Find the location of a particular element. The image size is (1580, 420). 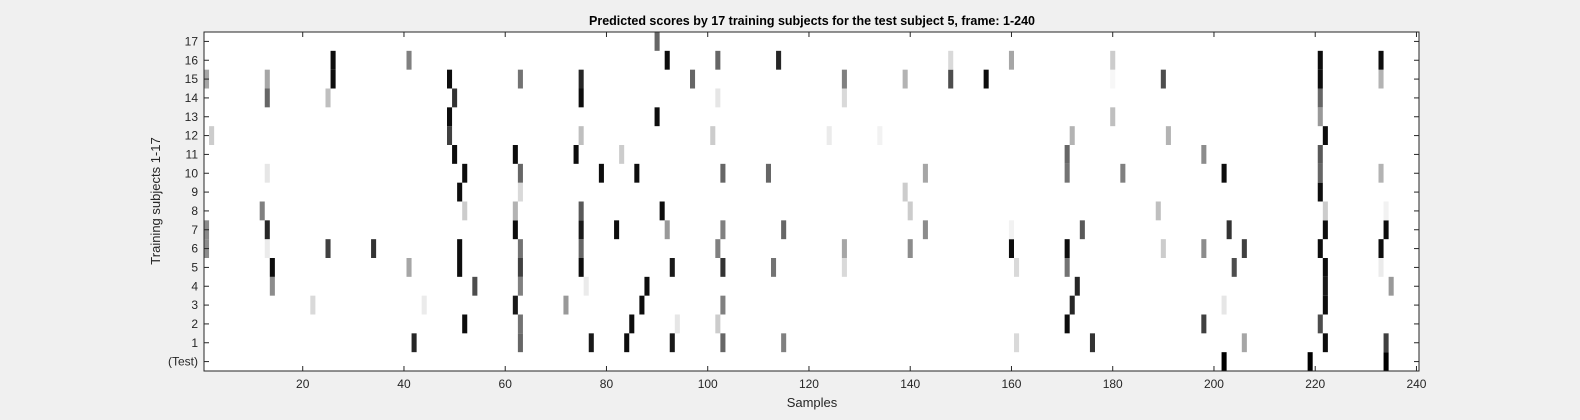

y-tick-label: 13 is located at coordinates (192, 117).